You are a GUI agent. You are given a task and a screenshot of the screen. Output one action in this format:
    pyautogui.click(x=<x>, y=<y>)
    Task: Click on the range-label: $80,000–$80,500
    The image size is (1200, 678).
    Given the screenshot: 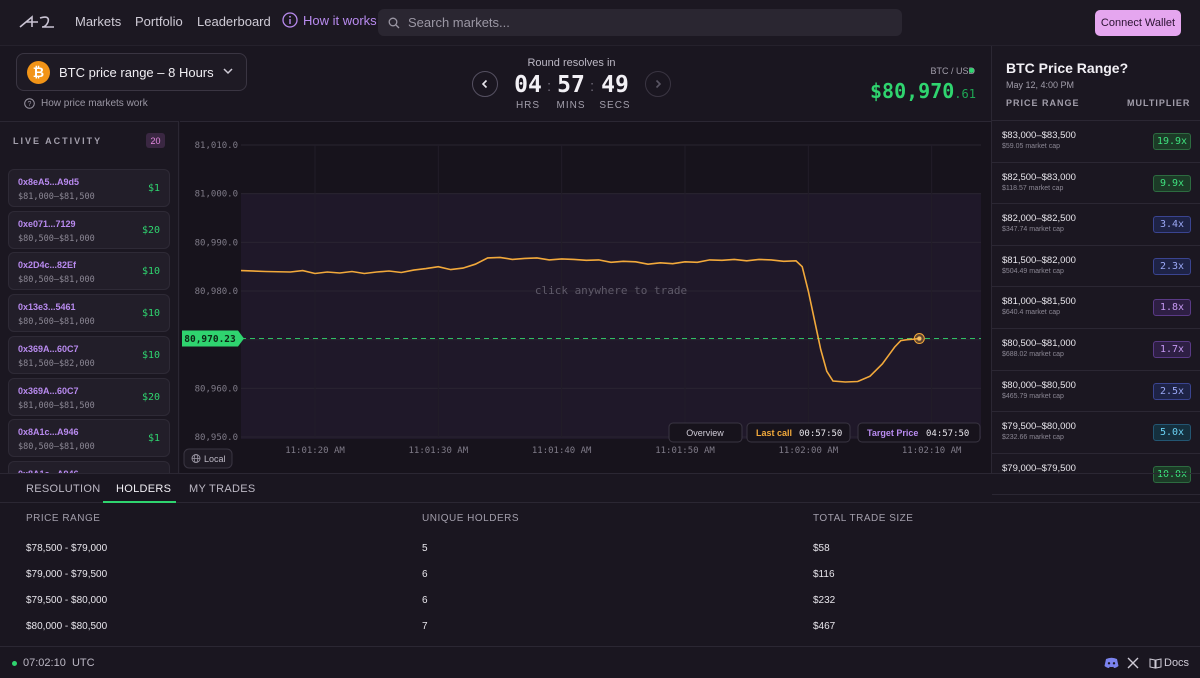 What is the action you would take?
    pyautogui.click(x=1039, y=385)
    